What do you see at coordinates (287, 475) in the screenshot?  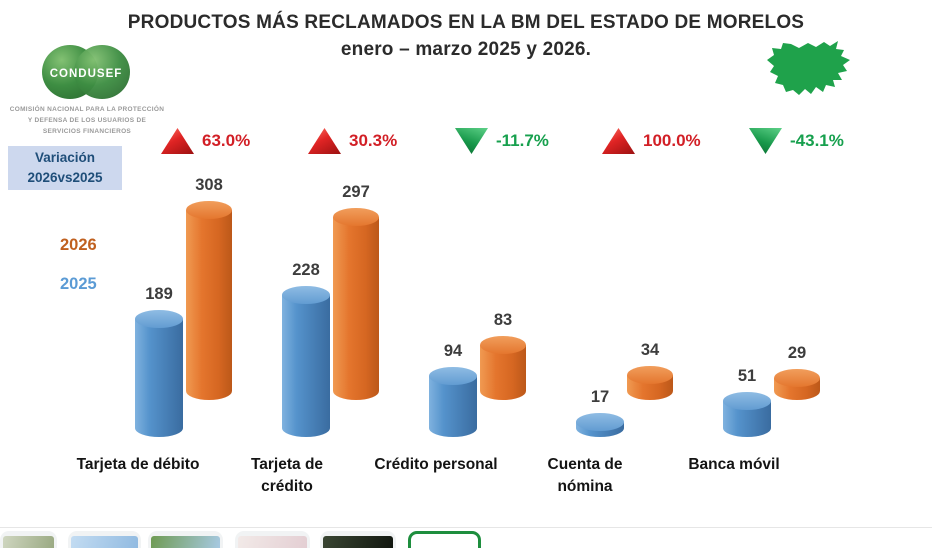 I see `category-label-tarjeta-de-credito: Tarjeta de crédito` at bounding box center [287, 475].